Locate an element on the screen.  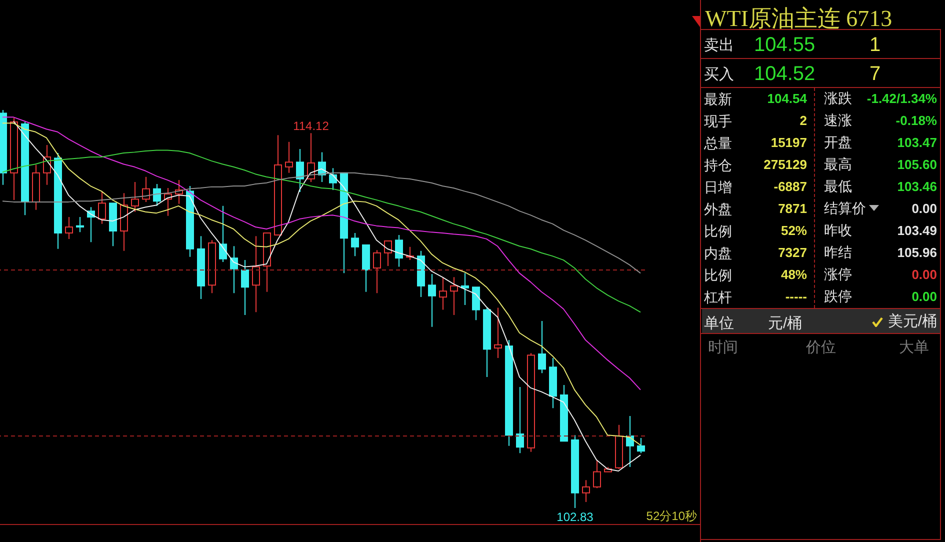
text: 15197 is located at coordinates (788, 142).